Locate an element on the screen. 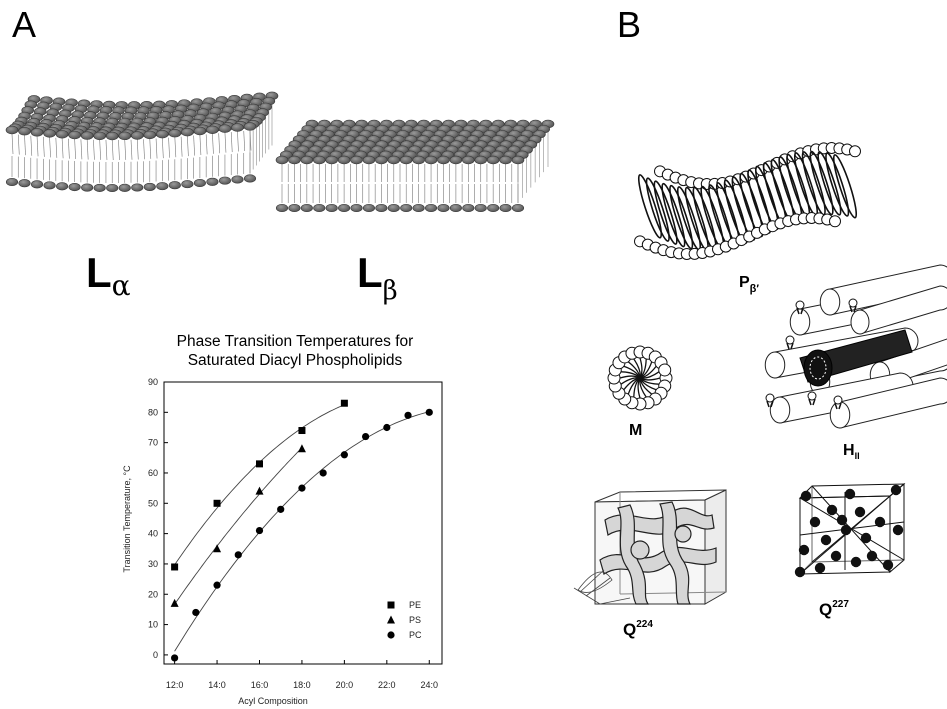  x-axis-ticks: 12:0 14:0 16:0 18:0 20:0 22:0 24:0 is located at coordinates (302, 675).